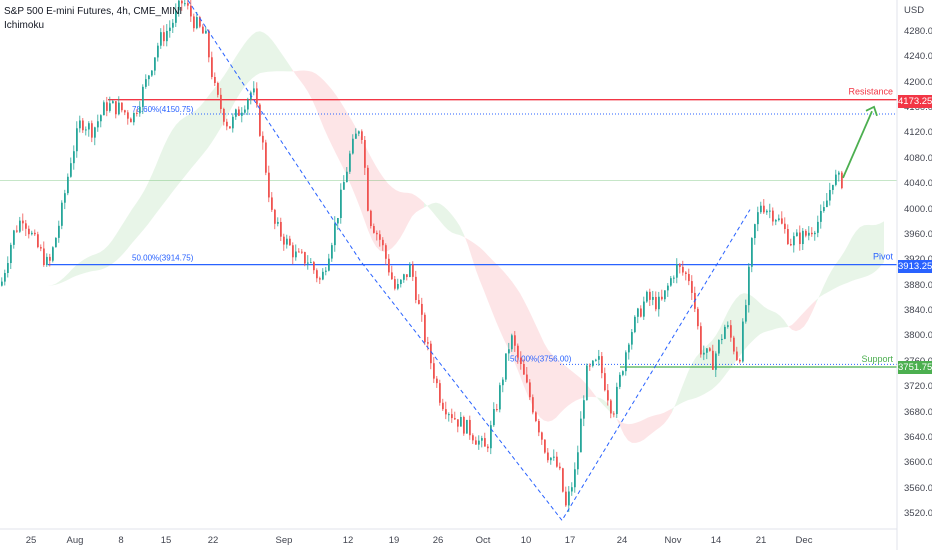 Image resolution: width=932 pixels, height=550 pixels. Describe the element at coordinates (914, 10) in the screenshot. I see `currency-label: USD` at that location.